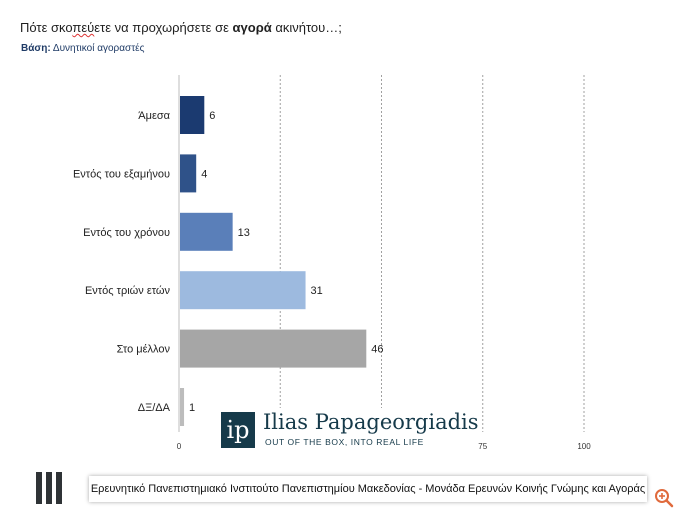 The height and width of the screenshot is (514, 680). What do you see at coordinates (121, 174) in the screenshot?
I see `category-label: Εντός του εξαμήνου` at bounding box center [121, 174].